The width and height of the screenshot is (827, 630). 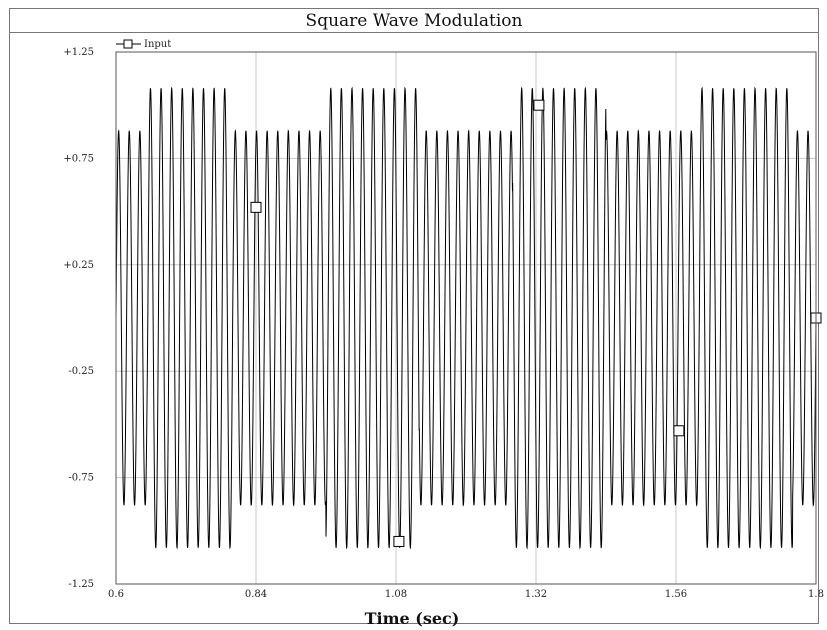 What do you see at coordinates (116, 594) in the screenshot?
I see `x-tick-label: 0.6` at bounding box center [116, 594].